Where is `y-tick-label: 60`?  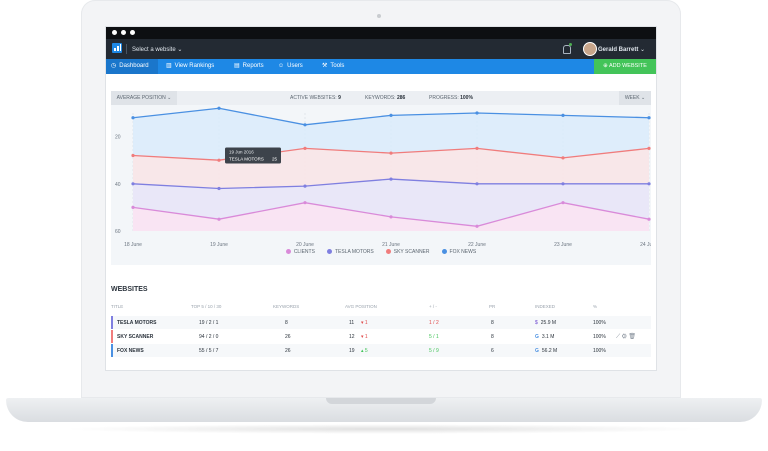
y-tick-label: 60 is located at coordinates (118, 232).